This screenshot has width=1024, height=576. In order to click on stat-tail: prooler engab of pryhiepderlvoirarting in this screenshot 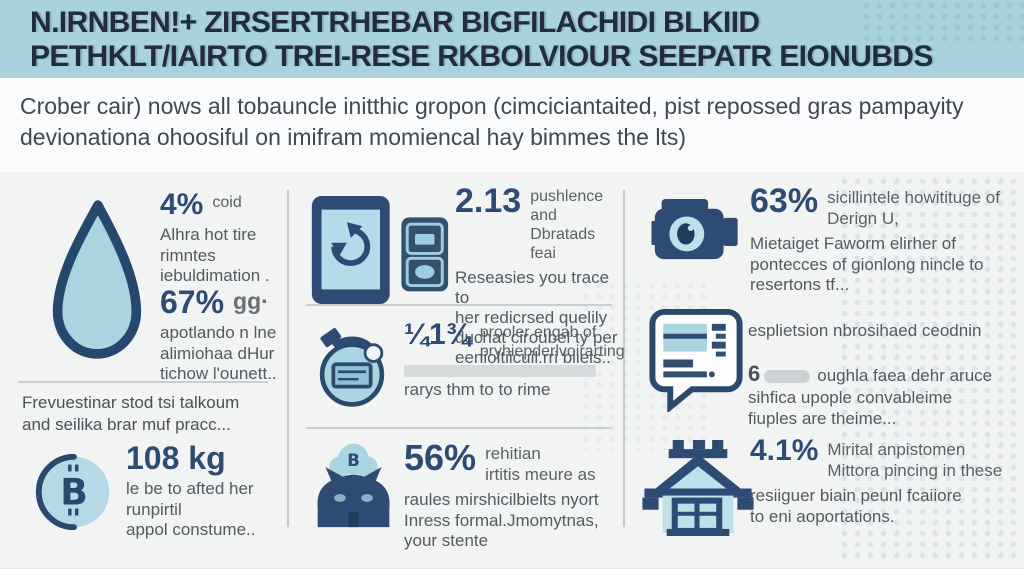, I will do `click(552, 342)`.